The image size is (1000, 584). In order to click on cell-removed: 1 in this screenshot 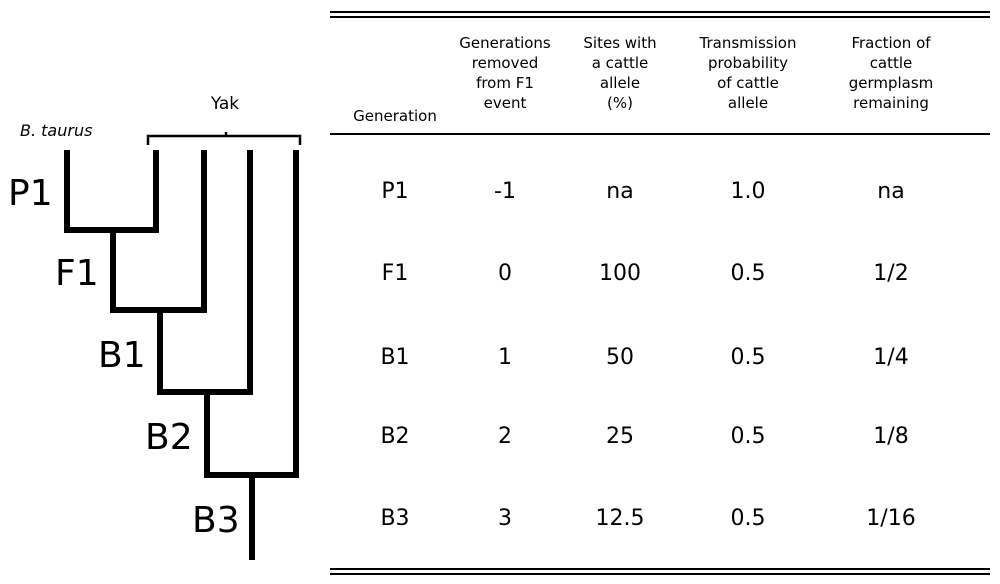, I will do `click(505, 357)`.